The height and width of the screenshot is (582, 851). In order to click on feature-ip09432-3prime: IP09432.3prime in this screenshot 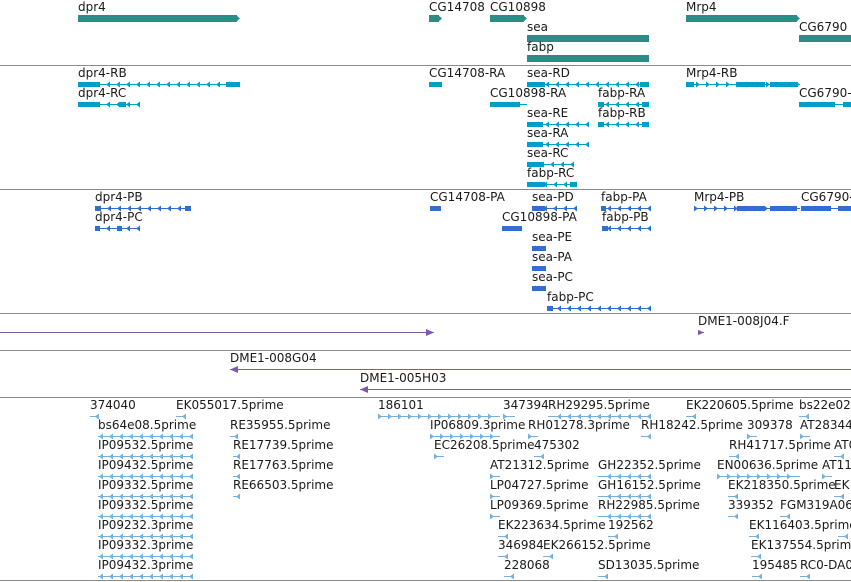, I will do `click(145, 569)`.